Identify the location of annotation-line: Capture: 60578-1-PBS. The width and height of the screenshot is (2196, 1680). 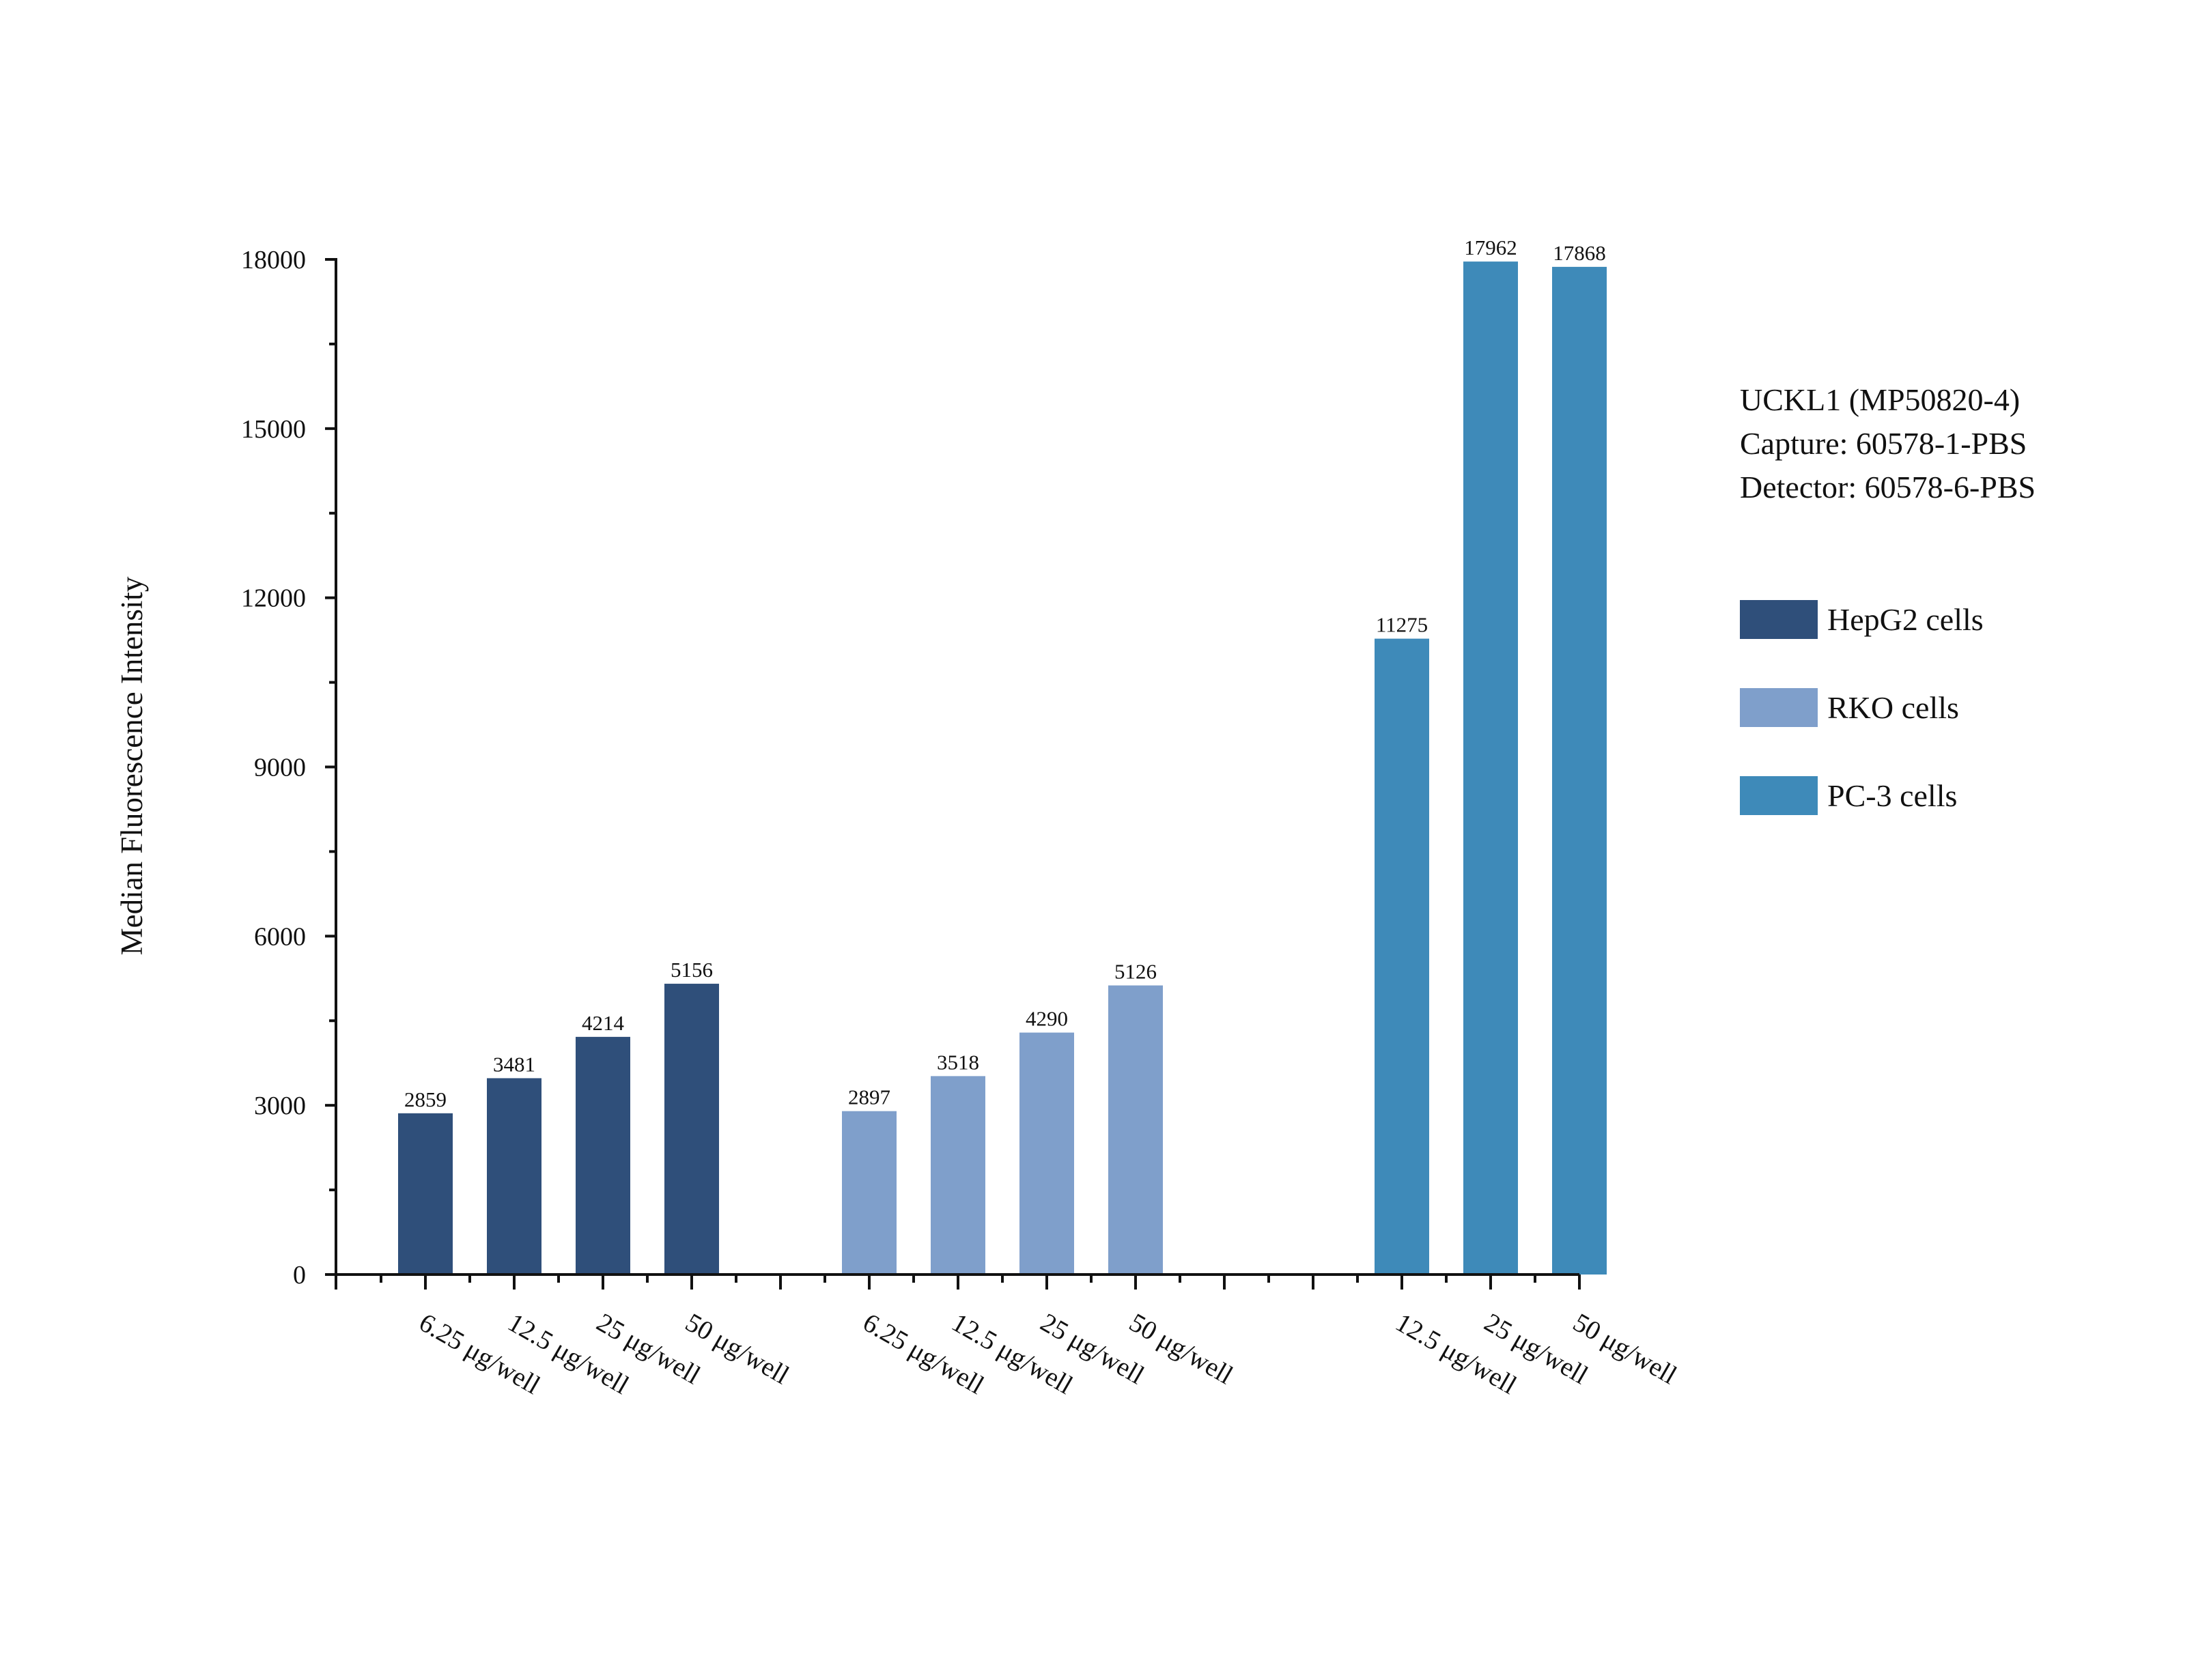
(1883, 443).